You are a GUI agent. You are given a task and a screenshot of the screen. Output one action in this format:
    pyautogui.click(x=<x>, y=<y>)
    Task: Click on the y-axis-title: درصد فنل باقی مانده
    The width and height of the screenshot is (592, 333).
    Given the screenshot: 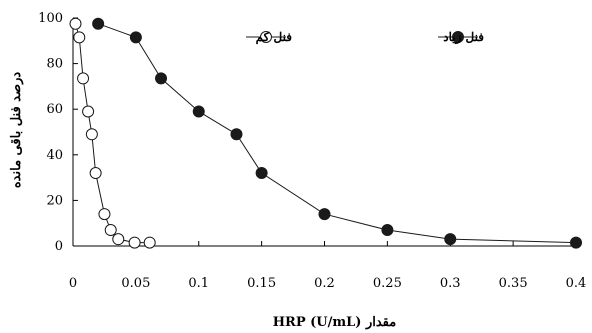 What is the action you would take?
    pyautogui.click(x=16, y=130)
    